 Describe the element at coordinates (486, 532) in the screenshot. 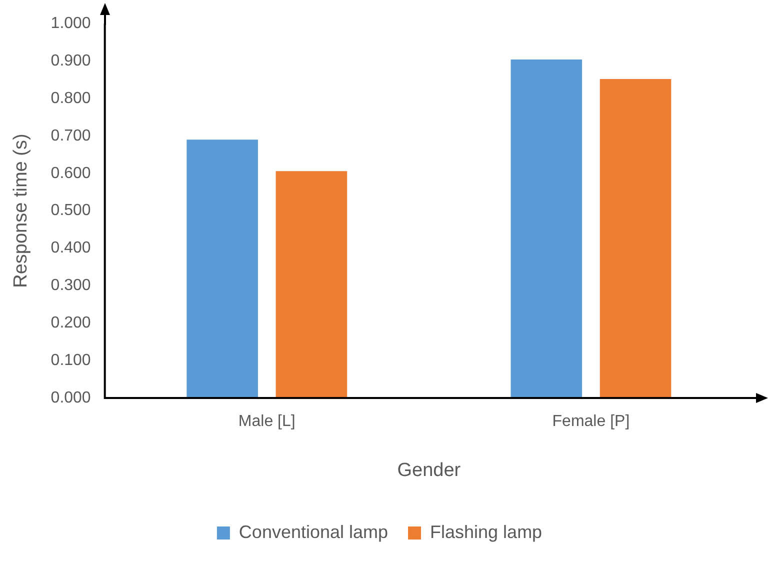

I see `legend-label: Flashing lamp` at that location.